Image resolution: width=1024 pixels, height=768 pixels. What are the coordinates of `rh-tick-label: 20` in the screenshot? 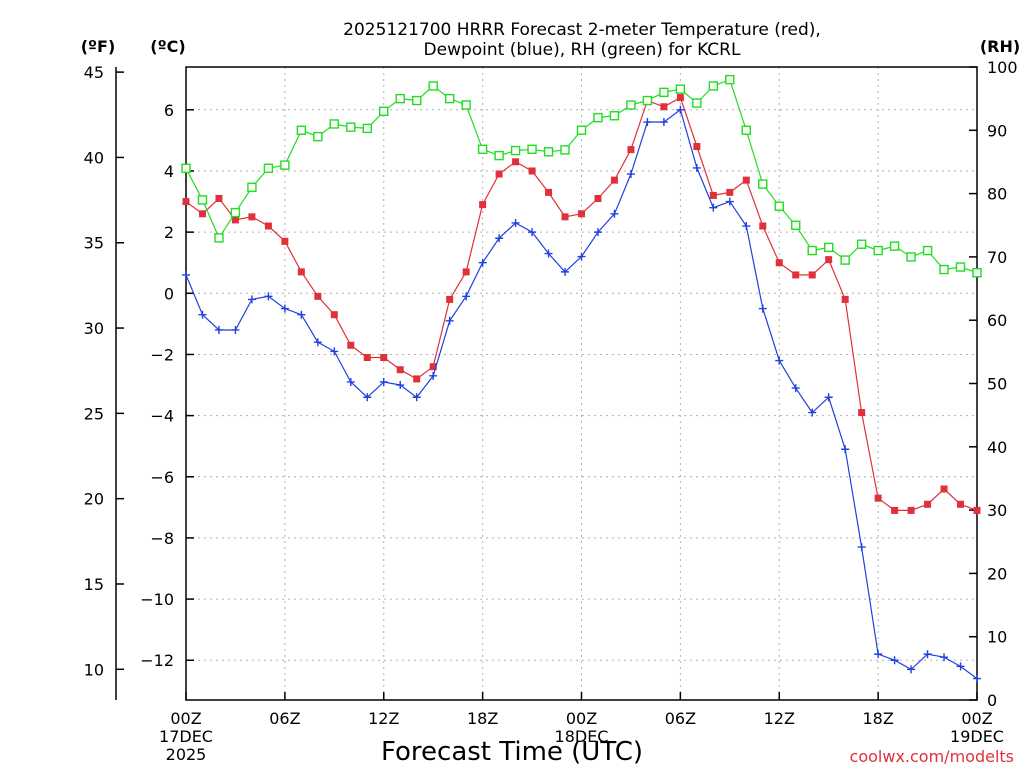 It's located at (997, 573).